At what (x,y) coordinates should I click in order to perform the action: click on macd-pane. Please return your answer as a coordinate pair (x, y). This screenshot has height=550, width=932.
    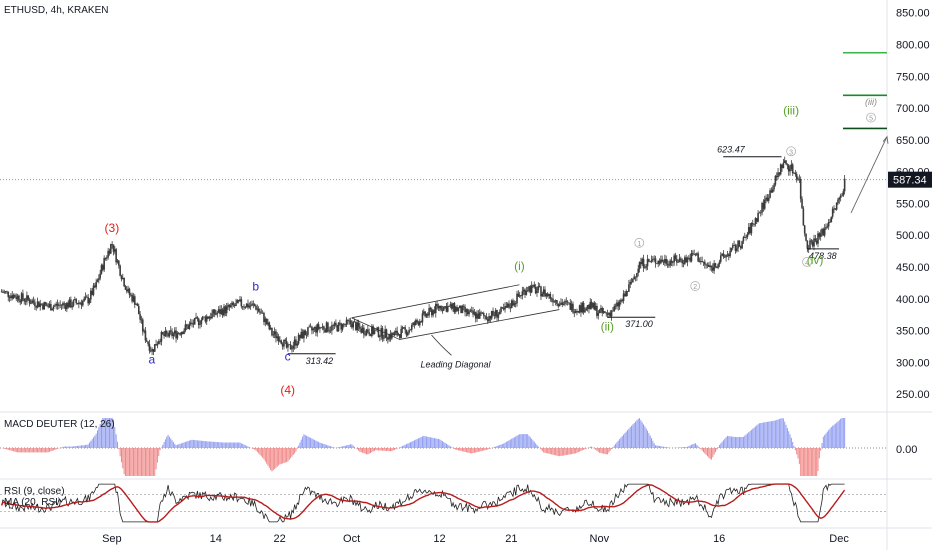
    Looking at the image, I should click on (443, 447).